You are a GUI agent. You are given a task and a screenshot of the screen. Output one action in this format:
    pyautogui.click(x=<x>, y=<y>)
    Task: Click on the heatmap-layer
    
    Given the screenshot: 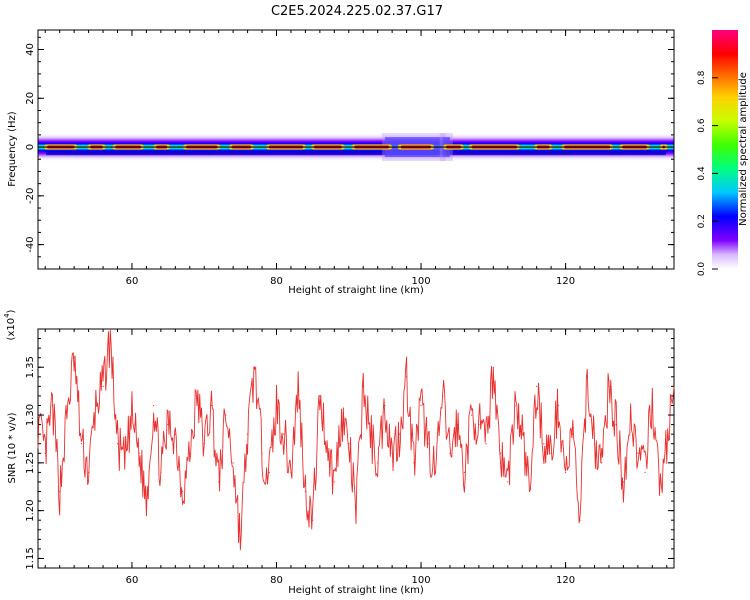 What is the action you would take?
    pyautogui.click(x=356, y=147)
    